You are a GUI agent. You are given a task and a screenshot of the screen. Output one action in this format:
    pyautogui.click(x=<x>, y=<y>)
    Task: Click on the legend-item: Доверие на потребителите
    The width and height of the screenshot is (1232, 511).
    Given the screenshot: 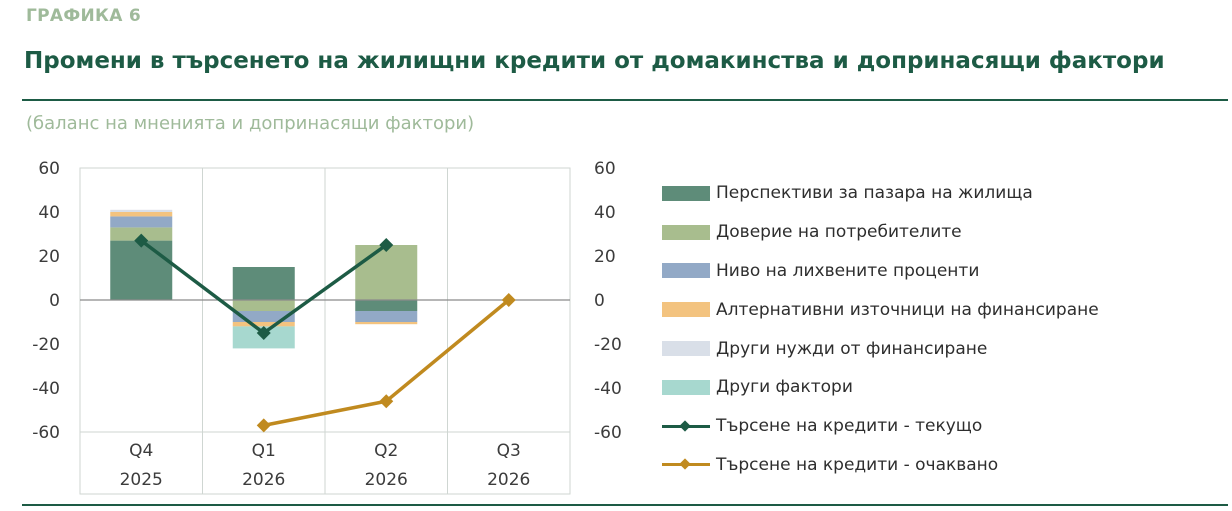 What is the action you would take?
    pyautogui.click(x=880, y=232)
    